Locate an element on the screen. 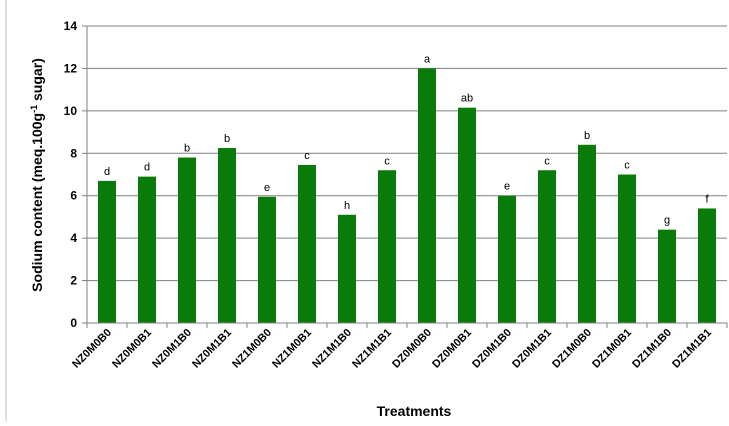 The image size is (729, 426). x-tick-label: NZ0M0B1 is located at coordinates (132, 349).